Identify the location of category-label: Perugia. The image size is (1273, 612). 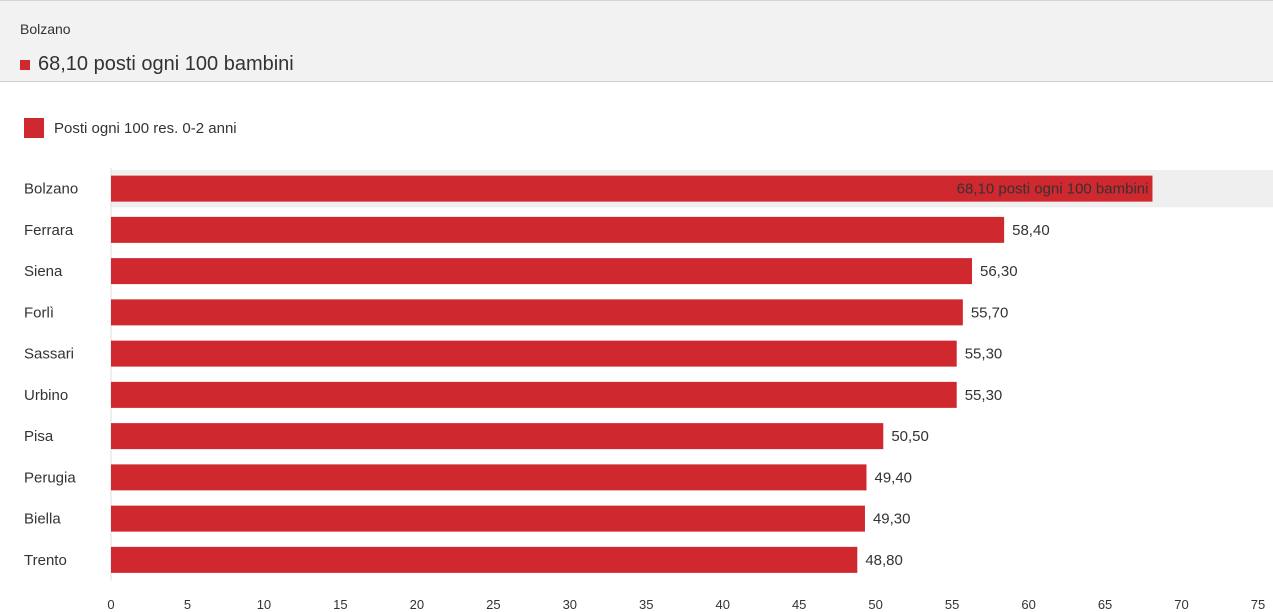
(50, 477).